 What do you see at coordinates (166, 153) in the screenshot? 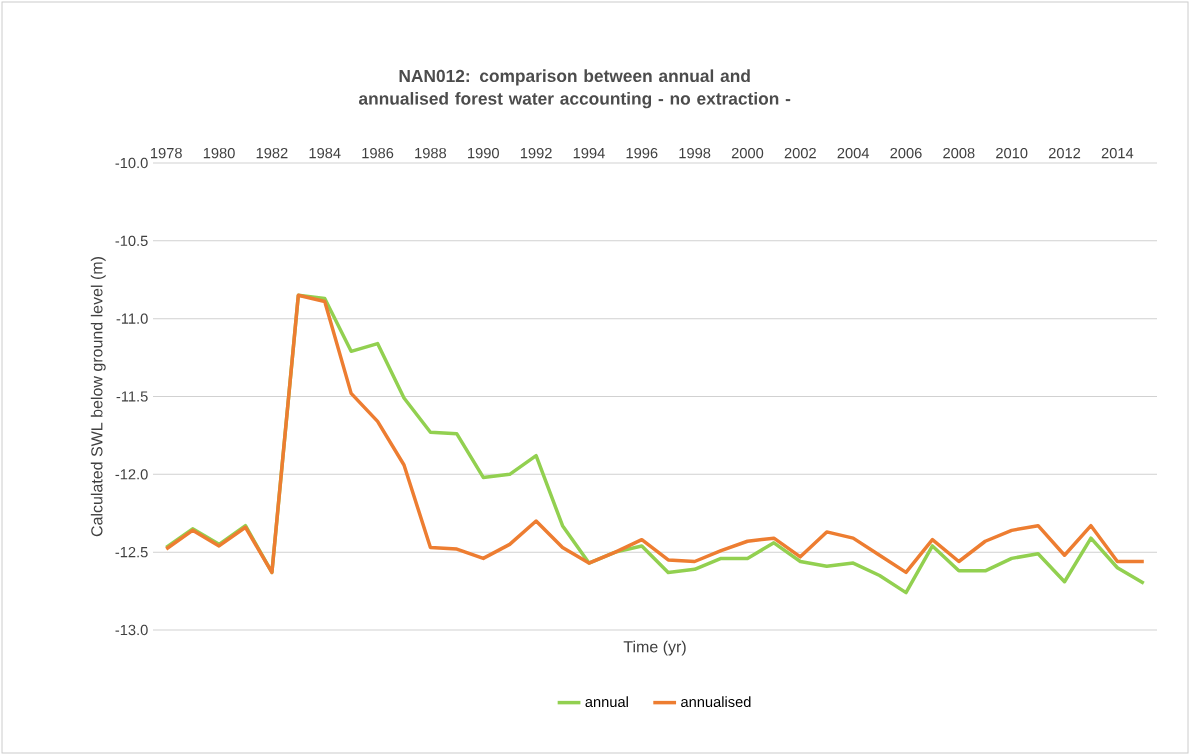
I see `x-tick-label: 1978` at bounding box center [166, 153].